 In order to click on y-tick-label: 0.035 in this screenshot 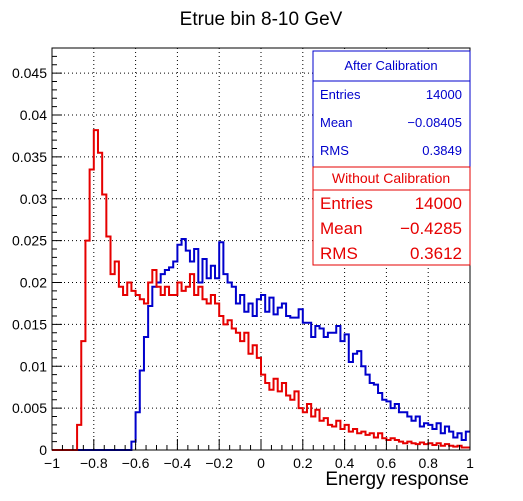, I will do `click(29, 157)`.